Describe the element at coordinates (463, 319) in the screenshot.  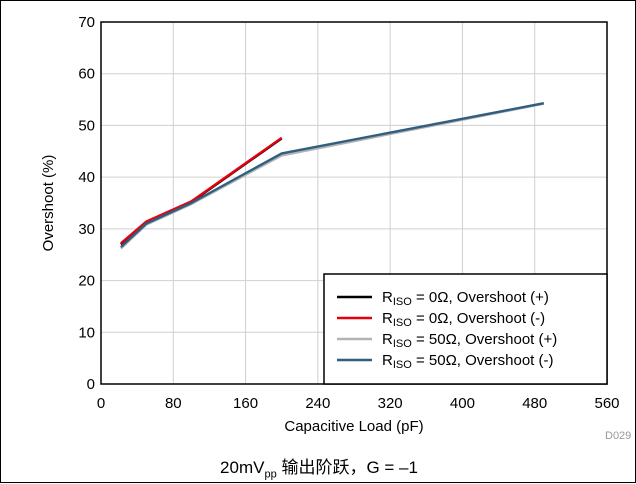
I see `legend-label: RISO = 0Ω, Overshoot (-)` at that location.